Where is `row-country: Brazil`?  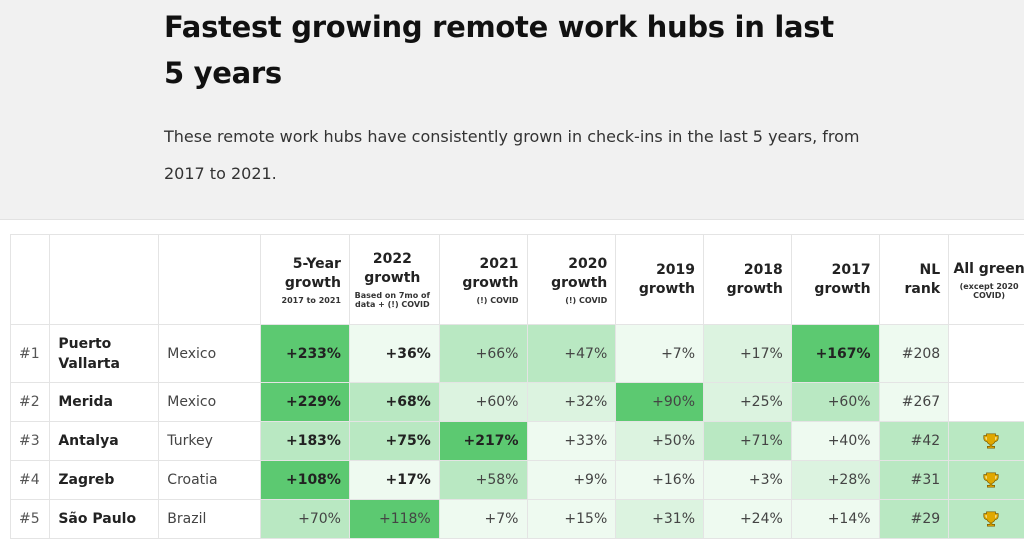 row-country: Brazil is located at coordinates (210, 519).